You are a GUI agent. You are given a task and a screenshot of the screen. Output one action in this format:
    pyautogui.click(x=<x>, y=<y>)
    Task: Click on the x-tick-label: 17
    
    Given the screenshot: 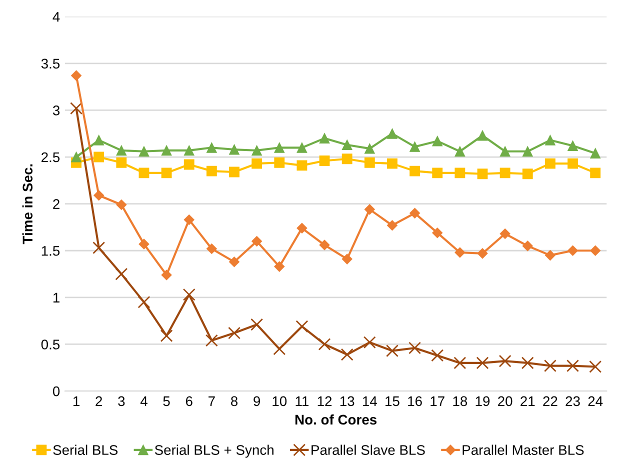 What is the action you would take?
    pyautogui.click(x=437, y=401)
    